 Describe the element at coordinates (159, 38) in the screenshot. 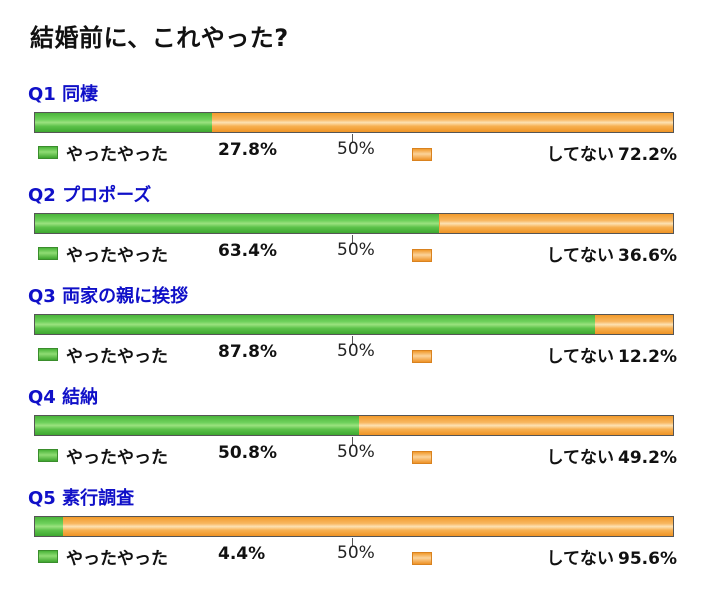

I see `page-title: 結婚前に、これやった?` at that location.